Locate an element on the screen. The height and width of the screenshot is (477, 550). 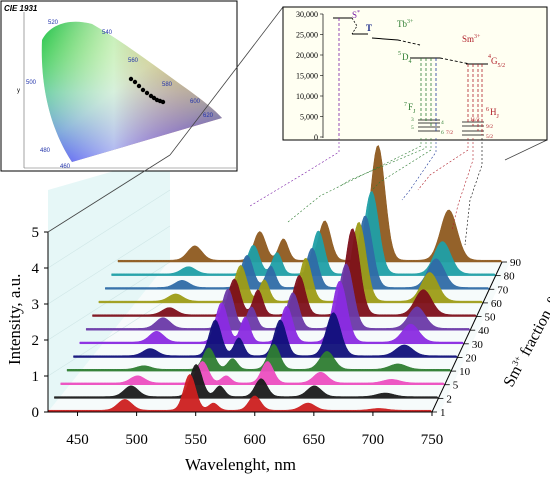
left-wall is located at coordinates (109, 283).